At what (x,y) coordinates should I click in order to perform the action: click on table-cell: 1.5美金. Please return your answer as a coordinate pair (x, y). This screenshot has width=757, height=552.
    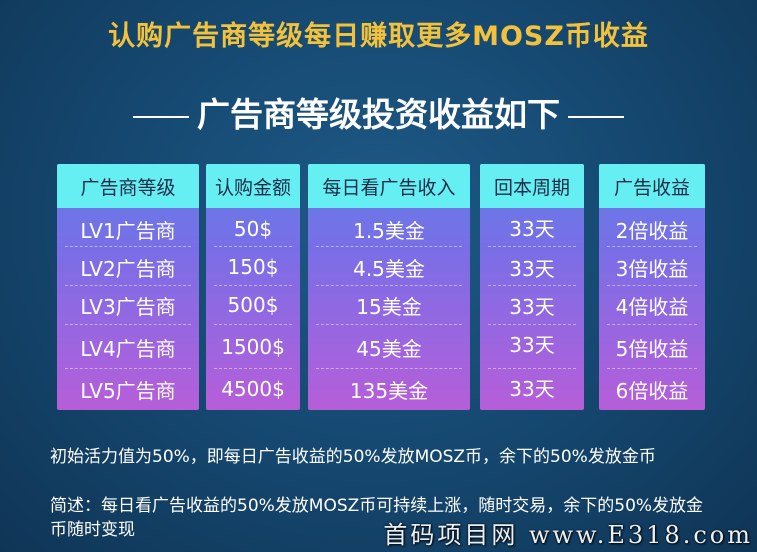
    Looking at the image, I should click on (389, 230).